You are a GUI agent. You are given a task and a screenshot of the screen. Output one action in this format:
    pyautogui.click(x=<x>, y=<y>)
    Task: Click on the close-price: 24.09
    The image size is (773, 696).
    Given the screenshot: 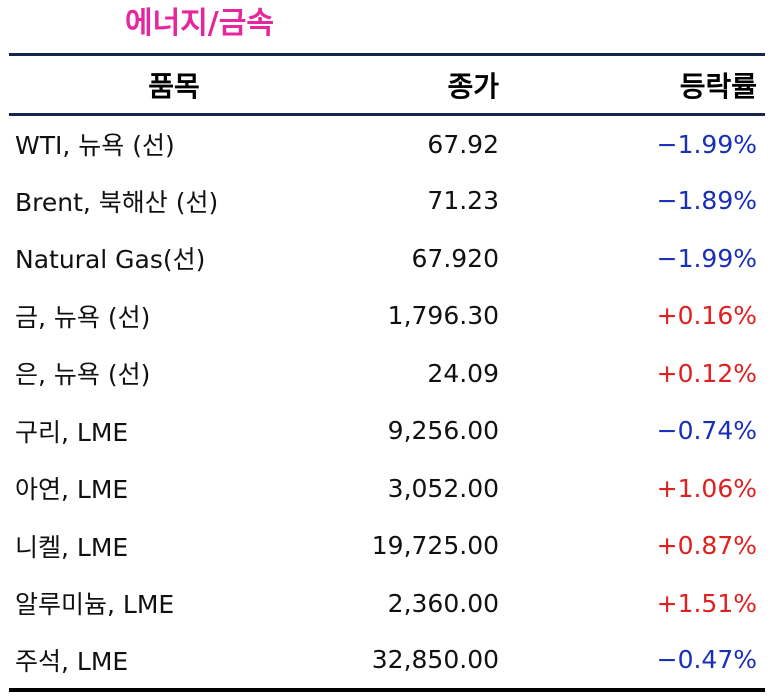 What is the action you would take?
    pyautogui.click(x=463, y=373)
    